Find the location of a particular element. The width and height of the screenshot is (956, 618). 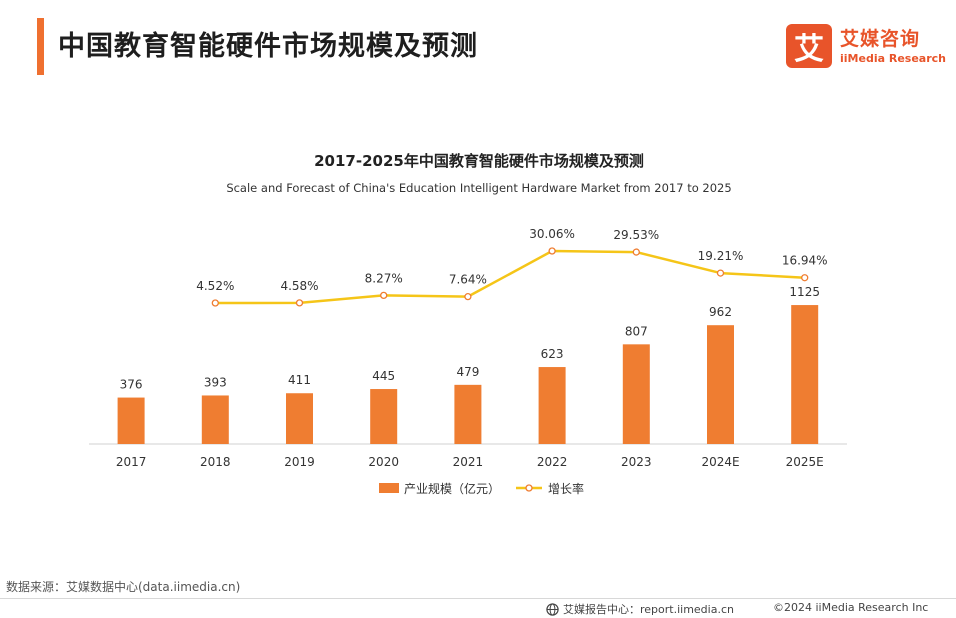

growth-value-label: 30.06% is located at coordinates (552, 234).